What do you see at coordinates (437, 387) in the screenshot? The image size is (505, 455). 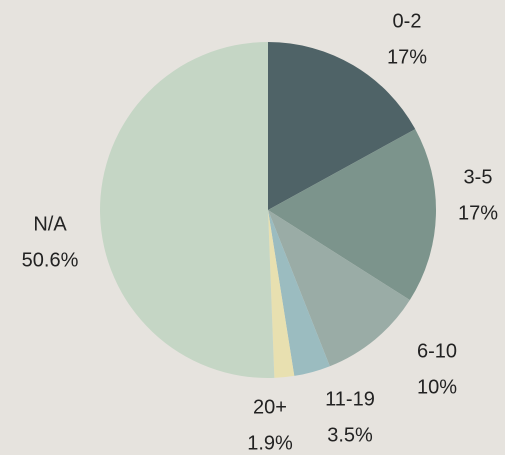 I see `slice-value-label: 10%` at bounding box center [437, 387].